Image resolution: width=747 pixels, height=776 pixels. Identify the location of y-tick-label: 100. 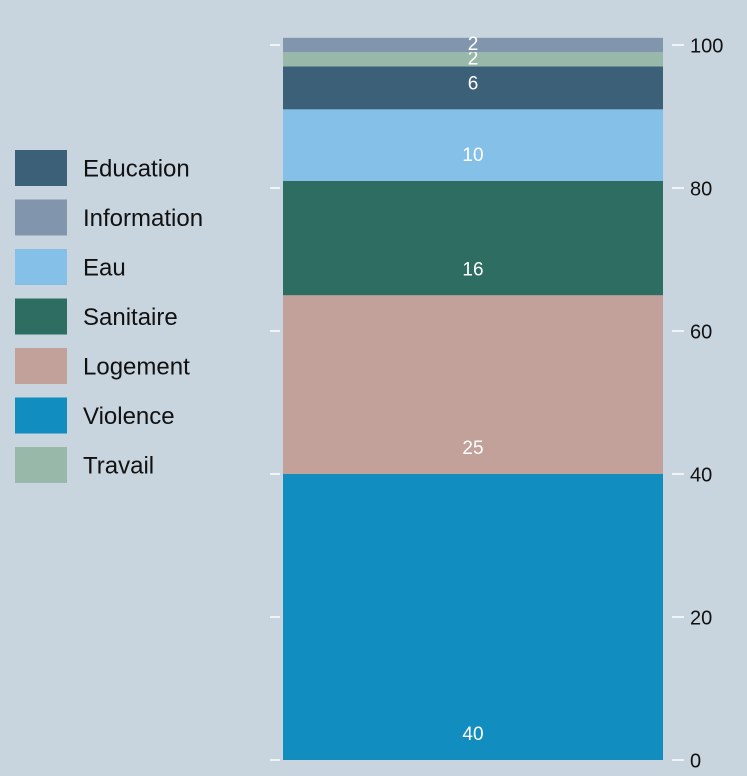
(706, 46).